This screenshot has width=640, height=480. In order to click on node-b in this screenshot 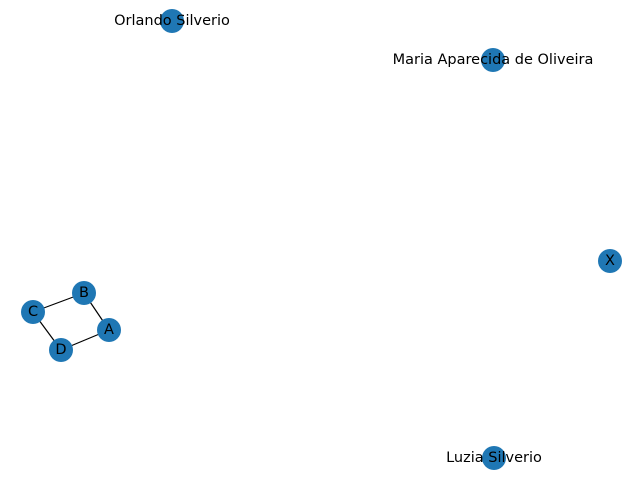, I will do `click(84, 293)`.